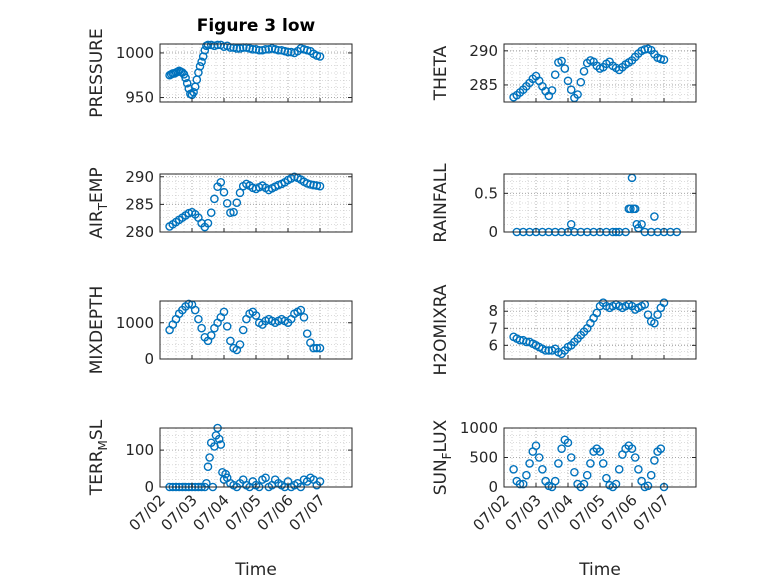  What do you see at coordinates (220, 73) in the screenshot?
I see `subplot-pressure: 950 1000 PRESSURE` at bounding box center [220, 73].